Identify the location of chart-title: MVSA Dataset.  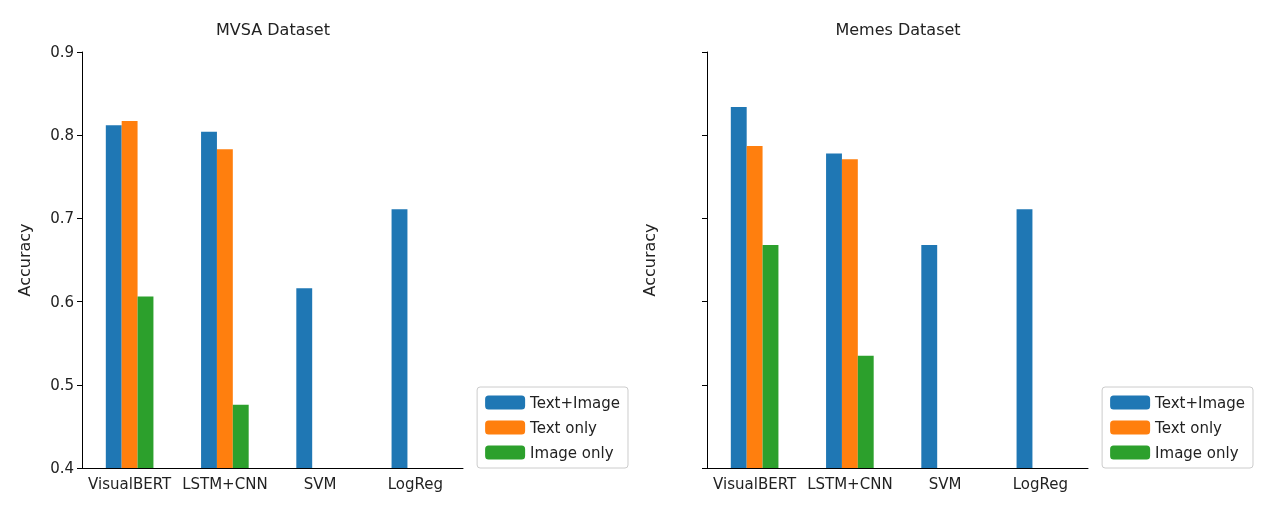
(273, 29).